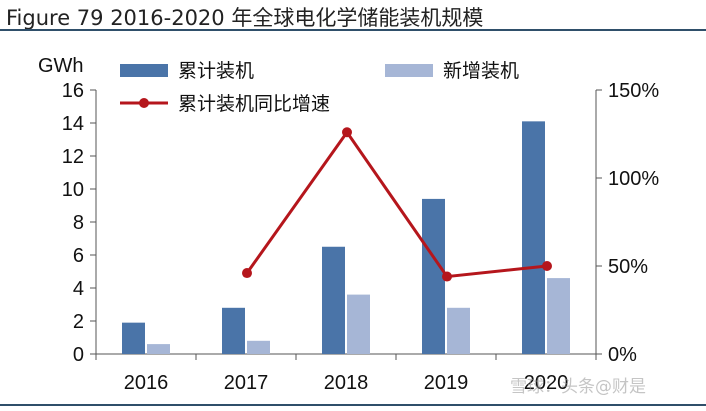 The width and height of the screenshot is (706, 411). What do you see at coordinates (78, 256) in the screenshot?
I see `y-tick-label: 6` at bounding box center [78, 256].